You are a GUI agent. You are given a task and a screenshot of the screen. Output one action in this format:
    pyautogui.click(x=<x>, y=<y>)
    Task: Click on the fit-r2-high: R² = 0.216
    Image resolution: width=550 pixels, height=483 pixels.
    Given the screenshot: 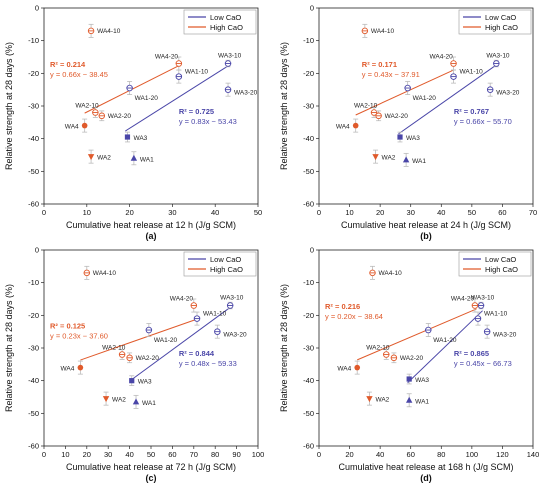 What is the action you would take?
    pyautogui.click(x=342, y=306)
    